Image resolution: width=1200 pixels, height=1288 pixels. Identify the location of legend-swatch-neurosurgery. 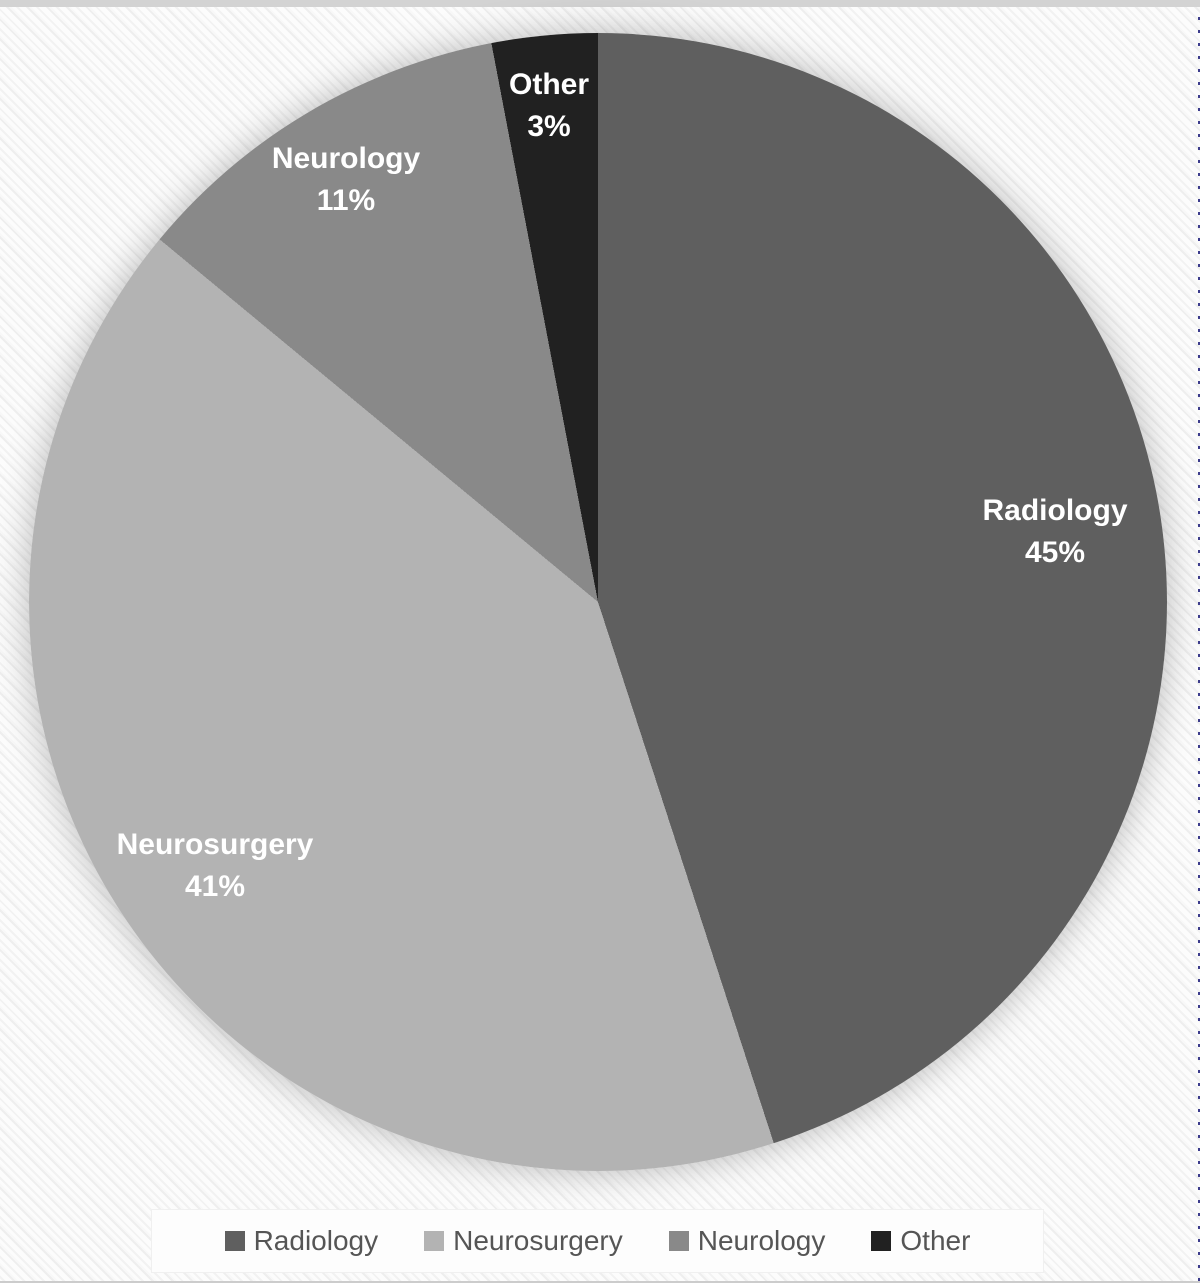
(434, 1241).